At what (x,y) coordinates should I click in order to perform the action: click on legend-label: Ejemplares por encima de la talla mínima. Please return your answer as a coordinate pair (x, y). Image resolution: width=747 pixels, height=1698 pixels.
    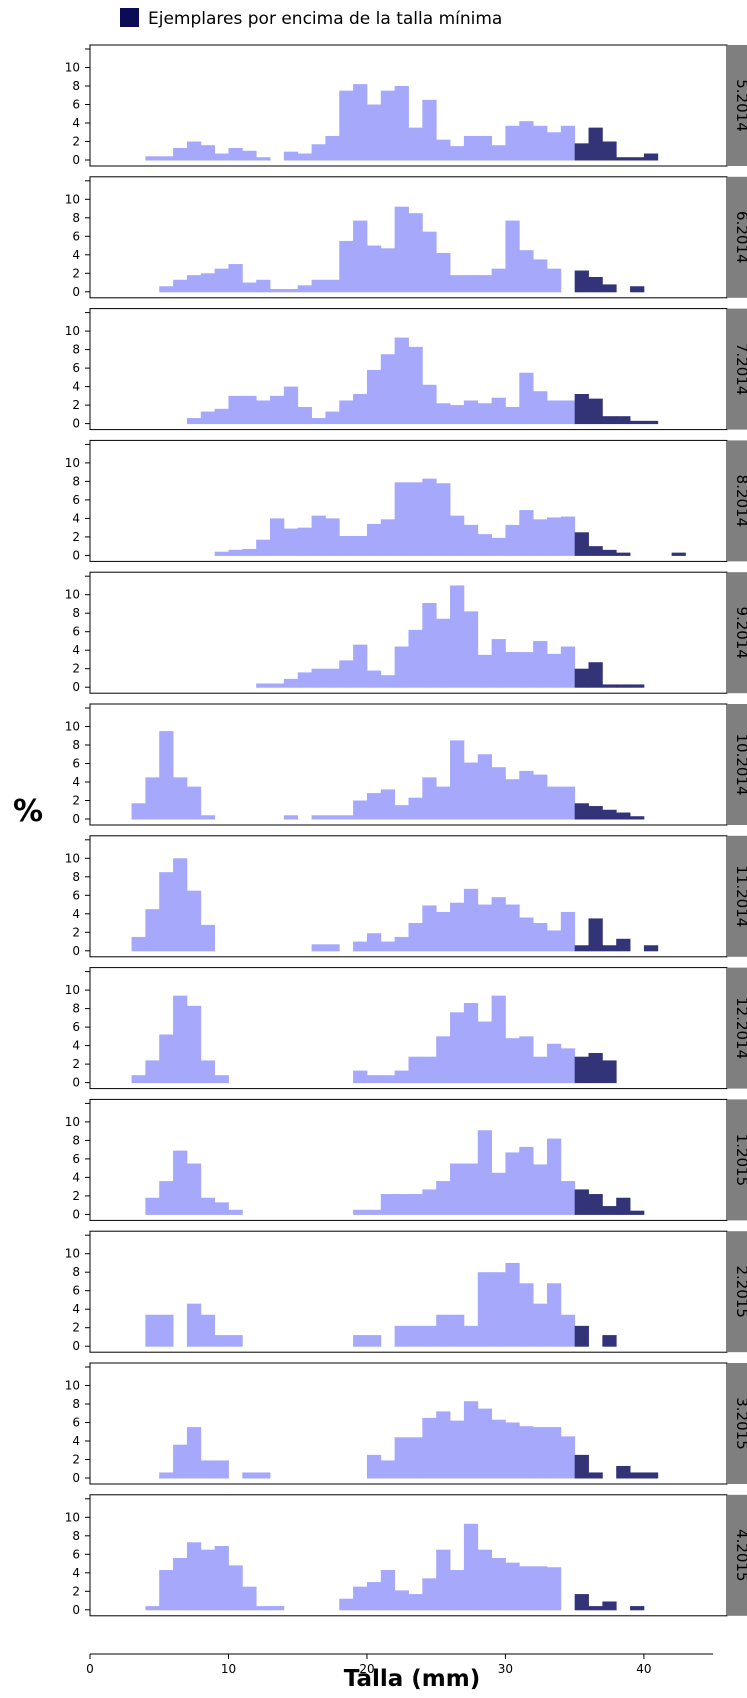
    Looking at the image, I should click on (325, 19).